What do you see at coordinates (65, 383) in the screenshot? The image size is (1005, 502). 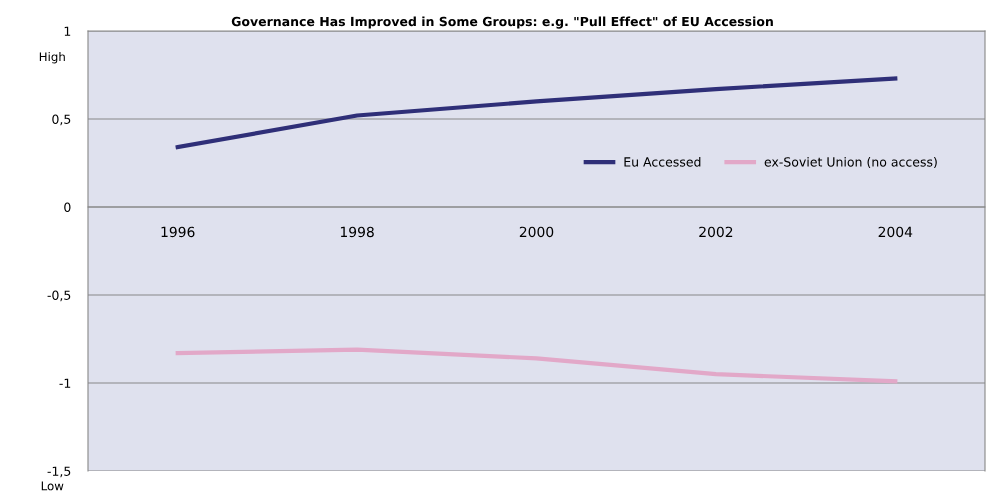 I see `y-tick-label: -1` at bounding box center [65, 383].